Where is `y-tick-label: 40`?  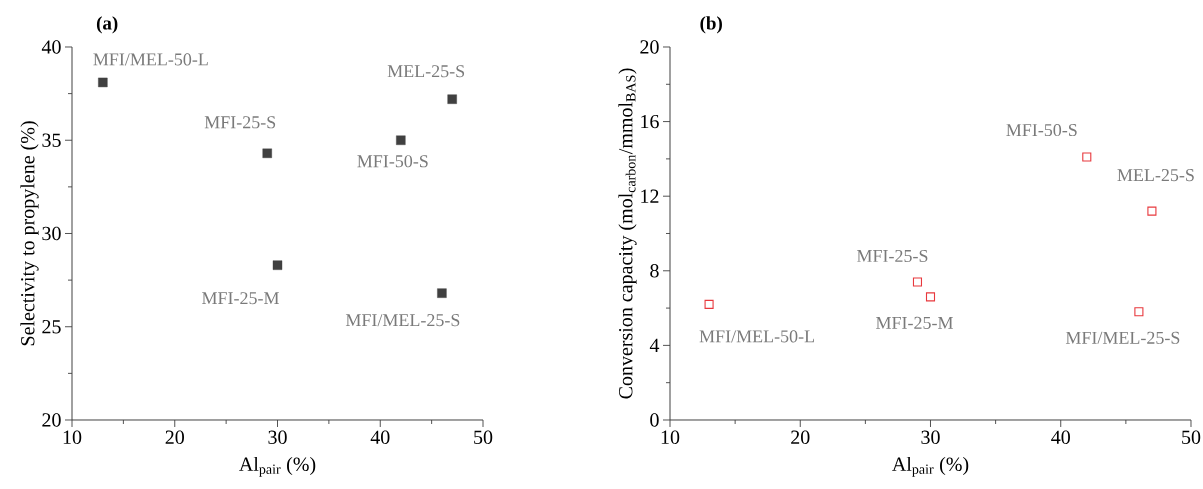
y-tick-label: 40 is located at coordinates (51, 47).